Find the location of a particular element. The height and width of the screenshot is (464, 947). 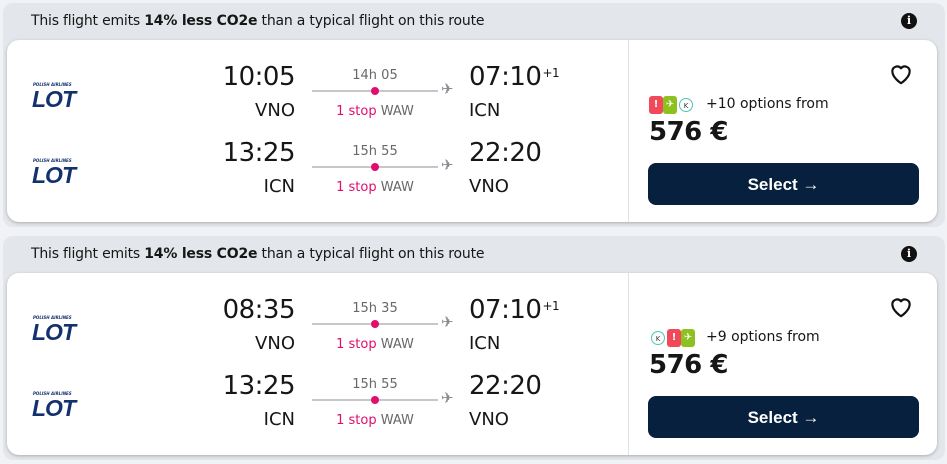

departure-time: 08:35 is located at coordinates (259, 310).